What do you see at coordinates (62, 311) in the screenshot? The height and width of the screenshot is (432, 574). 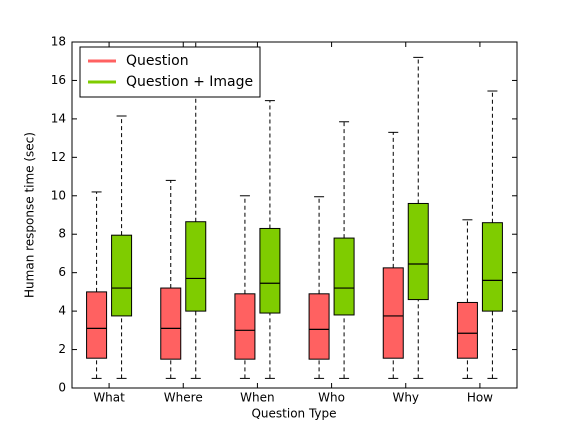 I see `y-tick-label: 4` at bounding box center [62, 311].